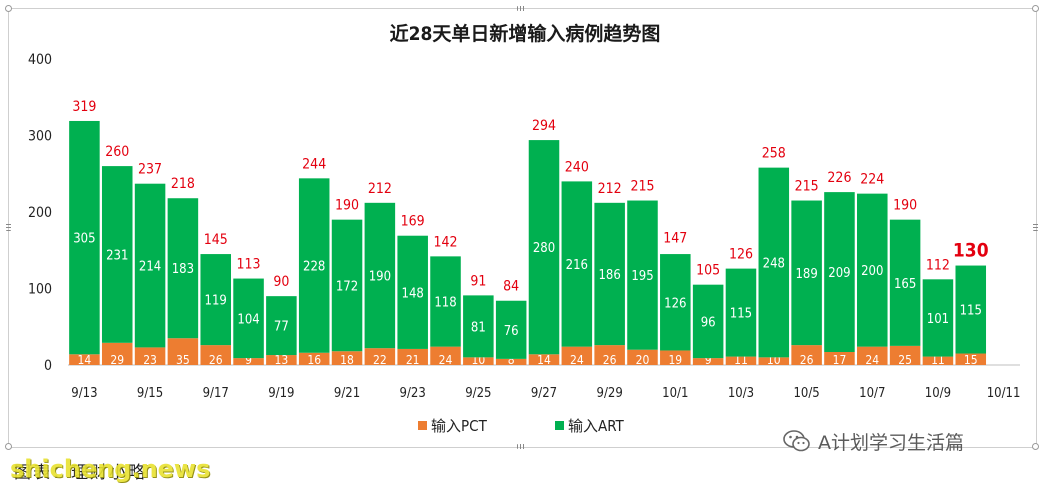 The image size is (1049, 489). I want to click on bar-total-label: 190, so click(347, 206).